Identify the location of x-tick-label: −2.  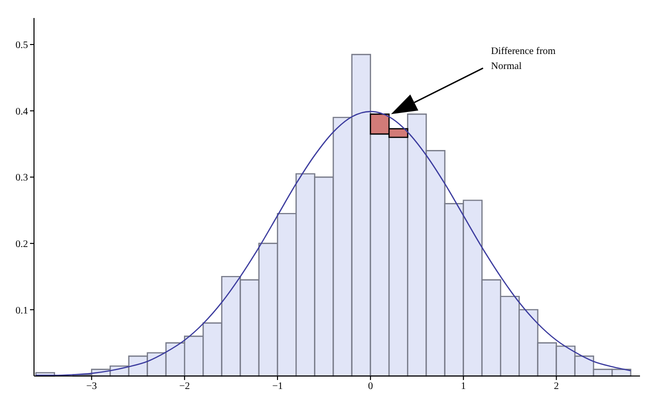
(184, 386).